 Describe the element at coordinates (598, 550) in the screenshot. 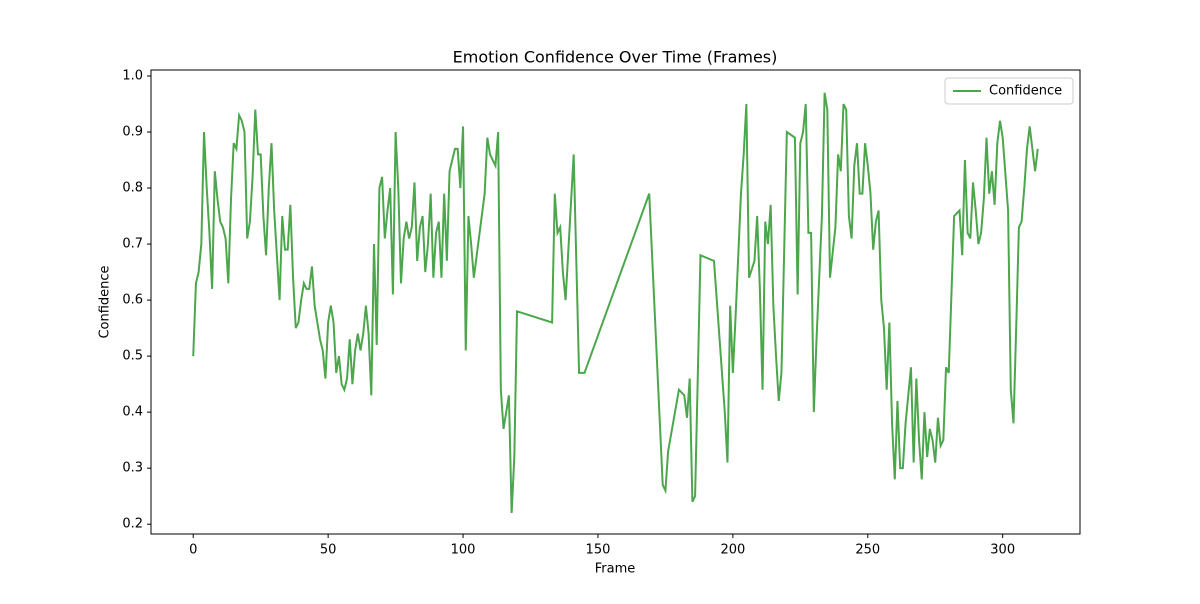

I see `x-tick-label: 150` at that location.